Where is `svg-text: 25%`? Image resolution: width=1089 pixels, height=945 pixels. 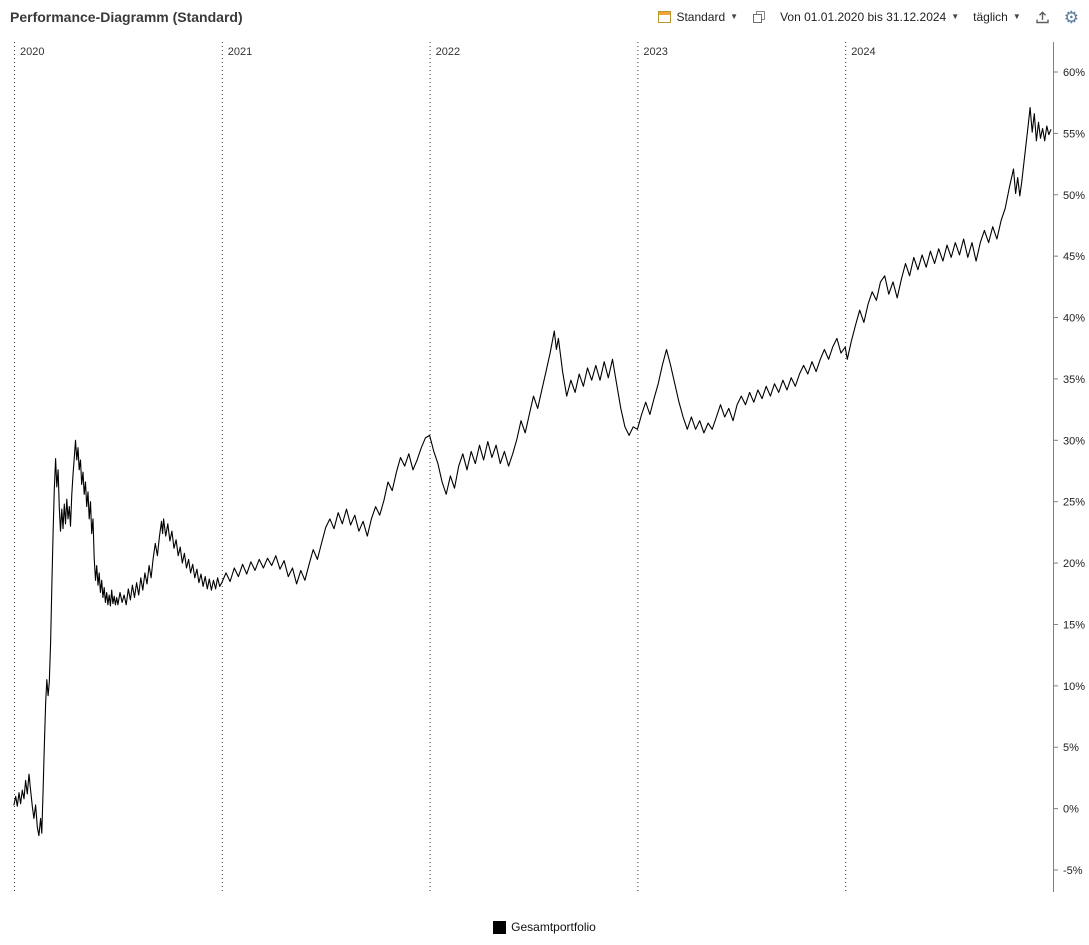 svg-text: 25% is located at coordinates (1074, 503).